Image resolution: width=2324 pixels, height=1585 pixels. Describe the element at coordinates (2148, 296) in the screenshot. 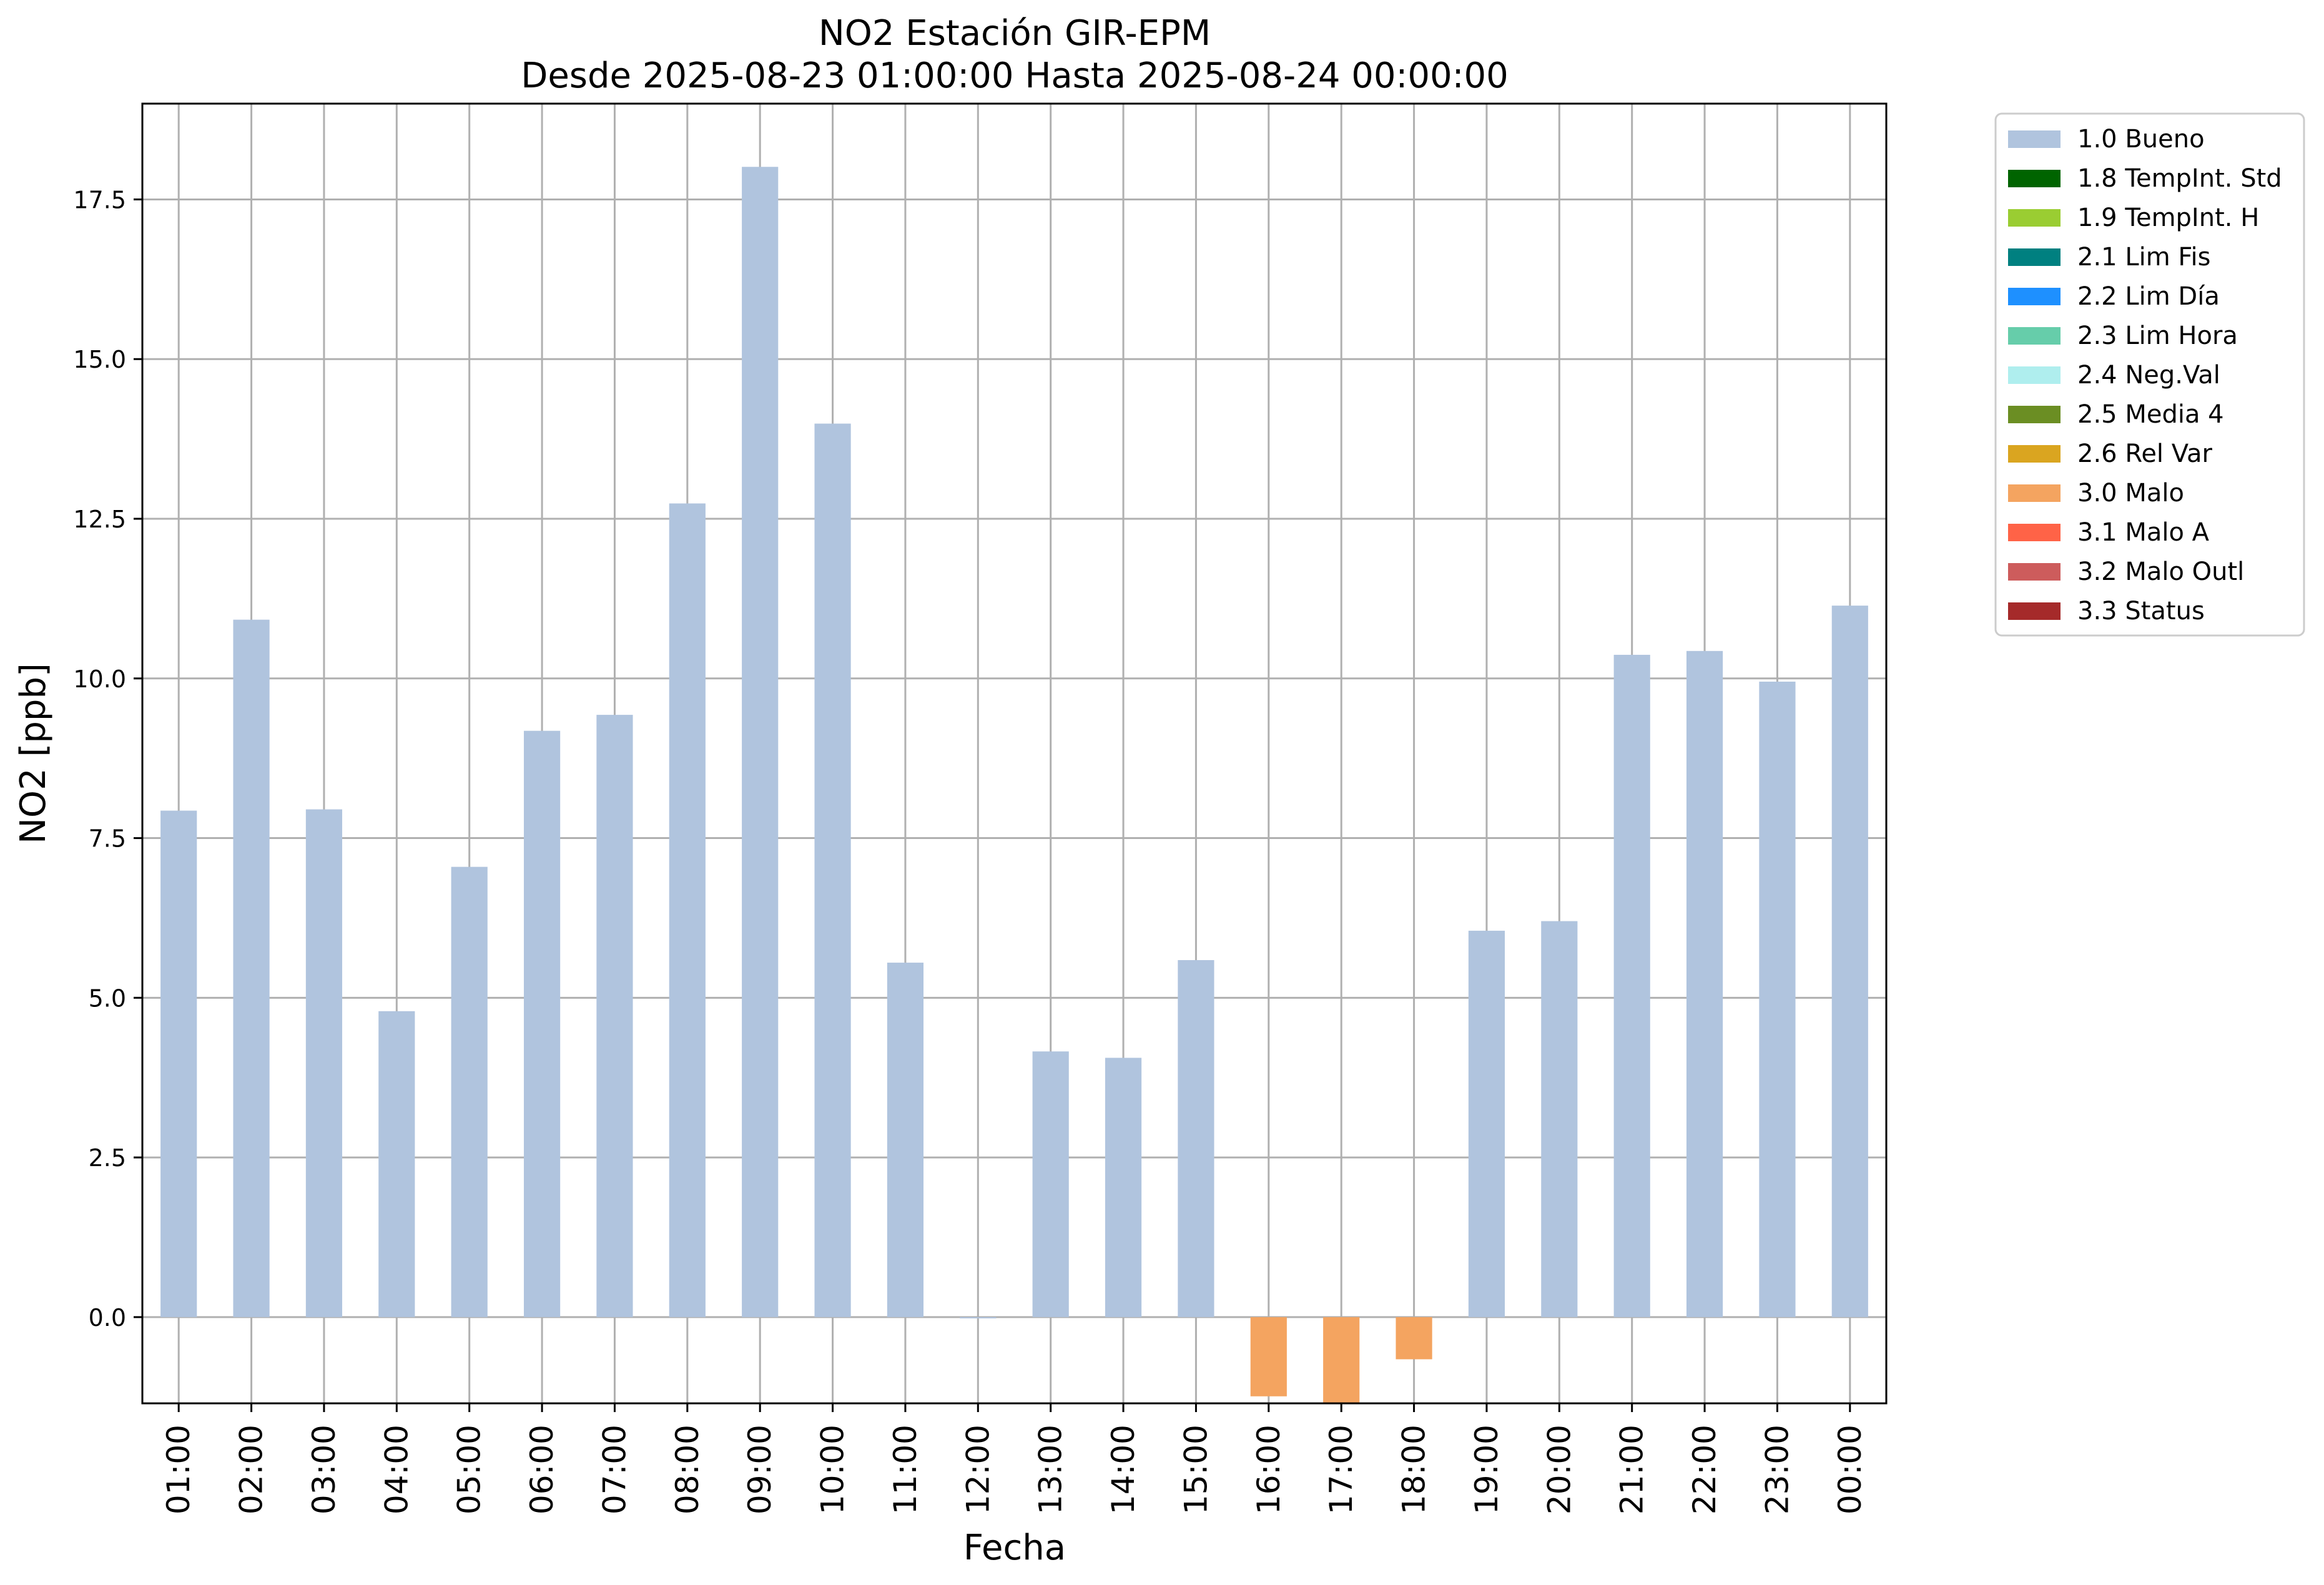

I see `legend-label: 2.2 Lim Día` at that location.